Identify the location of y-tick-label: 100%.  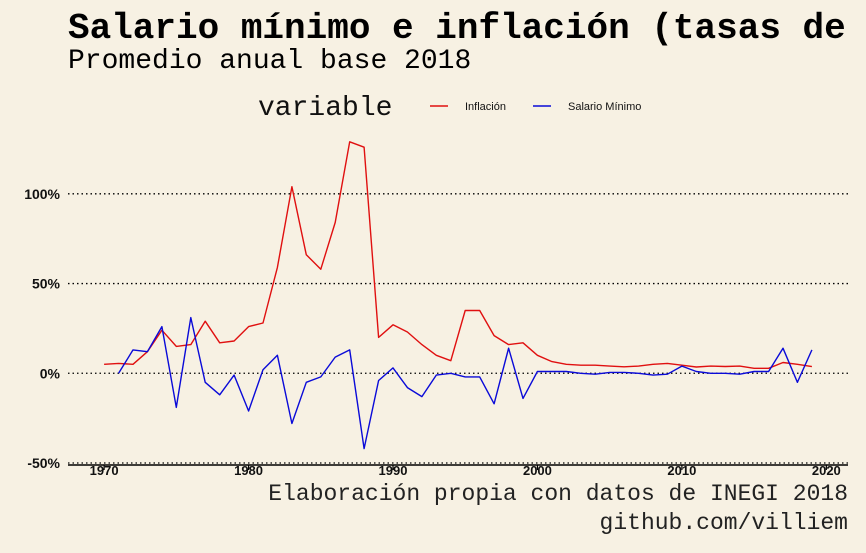
(42, 194).